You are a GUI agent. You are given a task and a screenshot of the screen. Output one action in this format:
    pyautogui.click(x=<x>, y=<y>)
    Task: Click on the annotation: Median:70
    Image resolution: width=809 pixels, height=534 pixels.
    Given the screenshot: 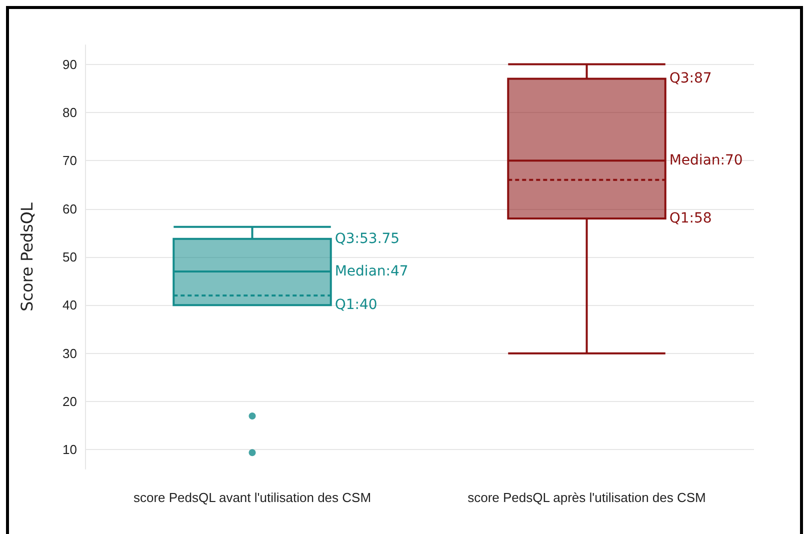 What is the action you would take?
    pyautogui.click(x=706, y=160)
    